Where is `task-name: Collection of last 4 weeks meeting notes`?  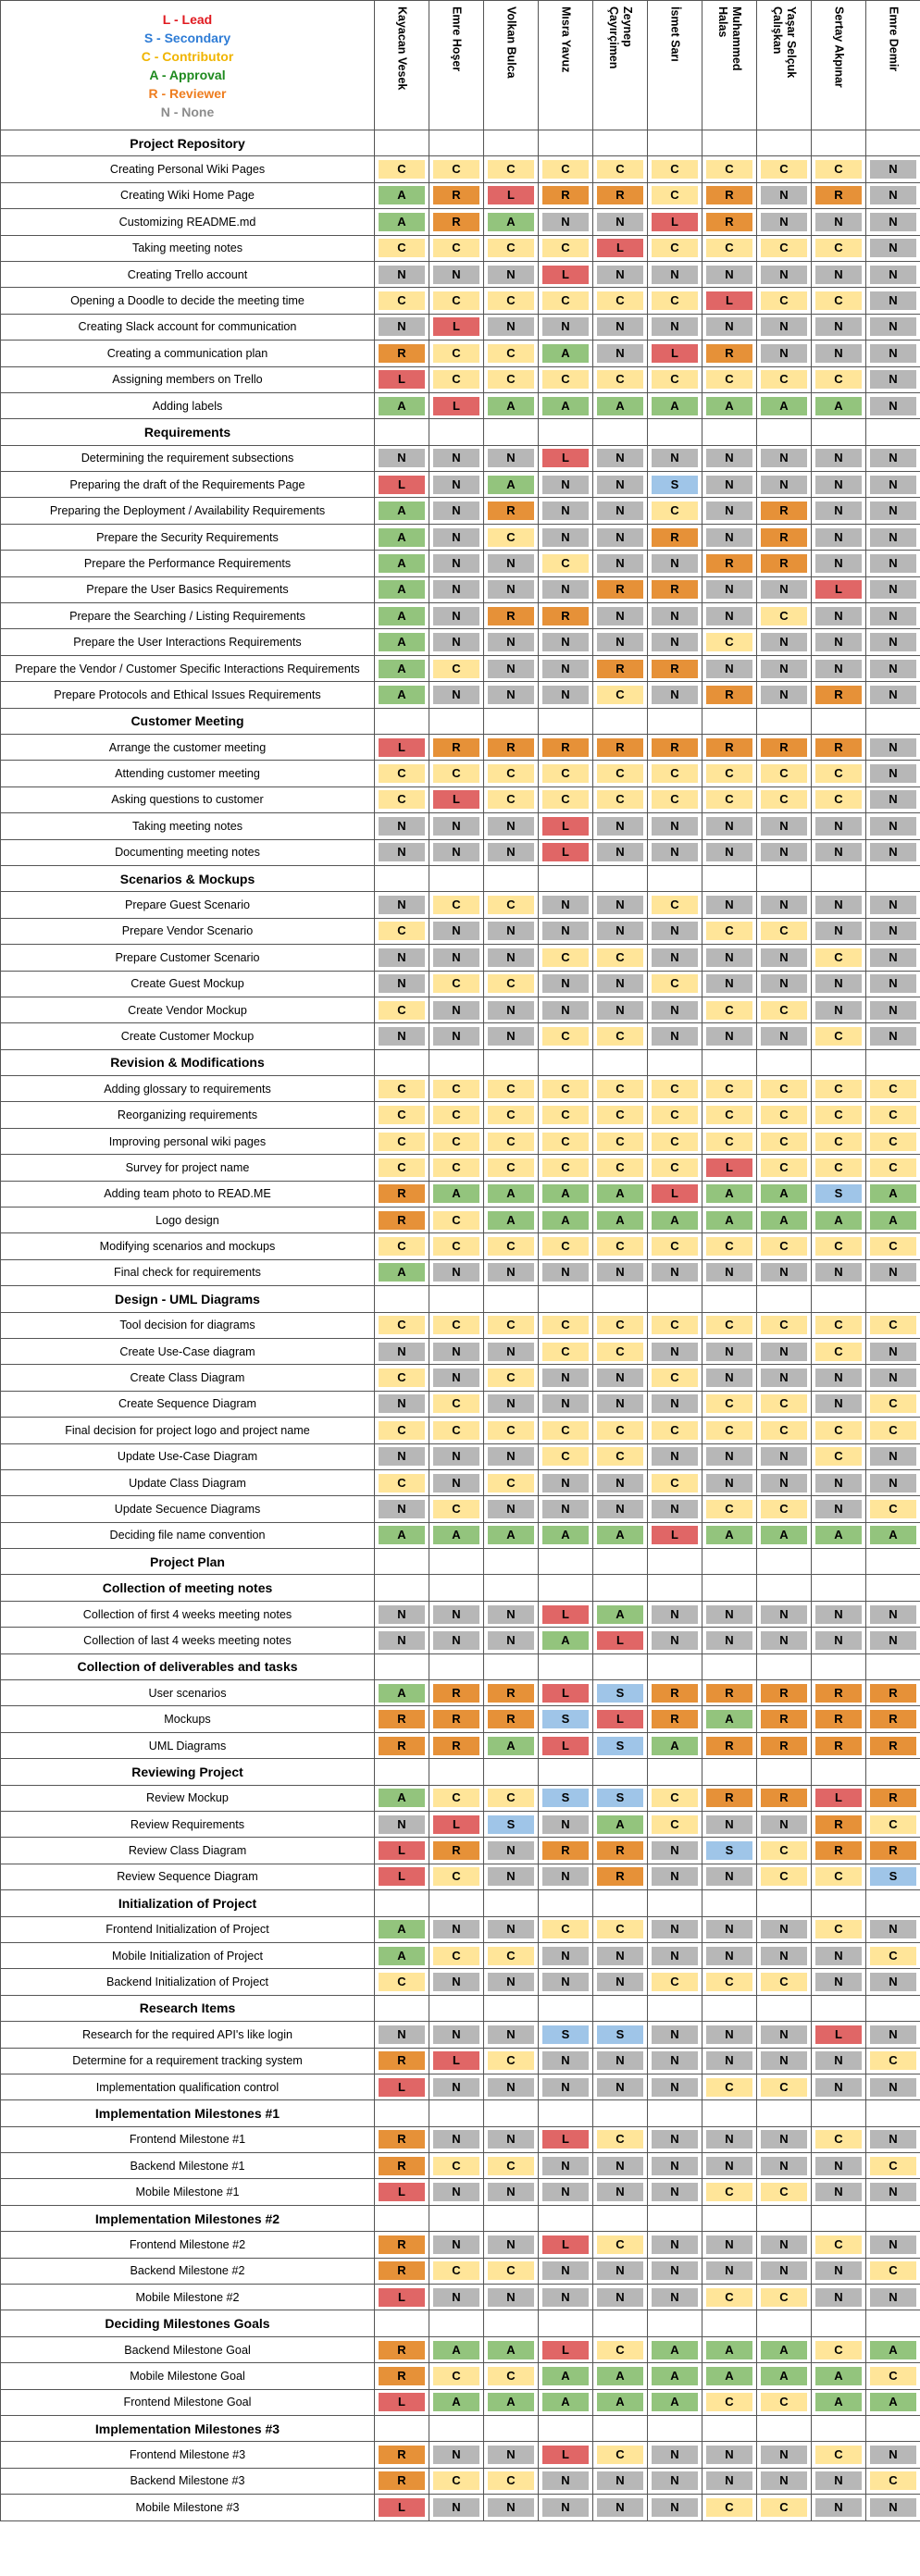 task-name: Collection of last 4 weeks meeting notes is located at coordinates (188, 1640).